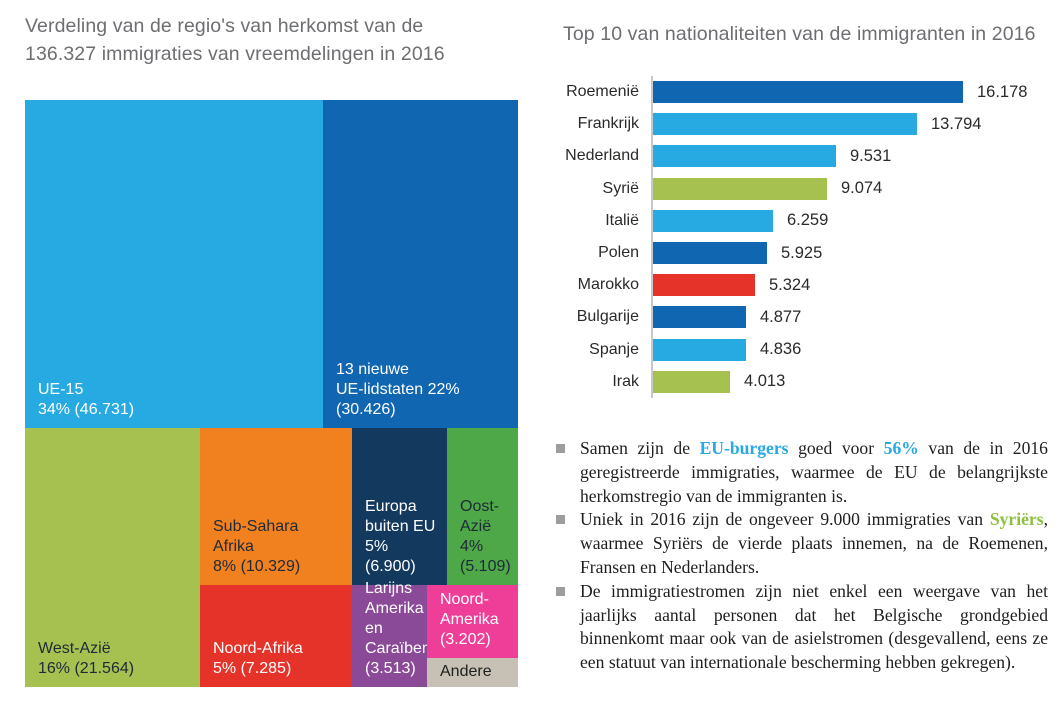 This screenshot has width=1064, height=715. I want to click on treemap-cell-label: Noord-Afrika 5% (7.285), so click(258, 658).